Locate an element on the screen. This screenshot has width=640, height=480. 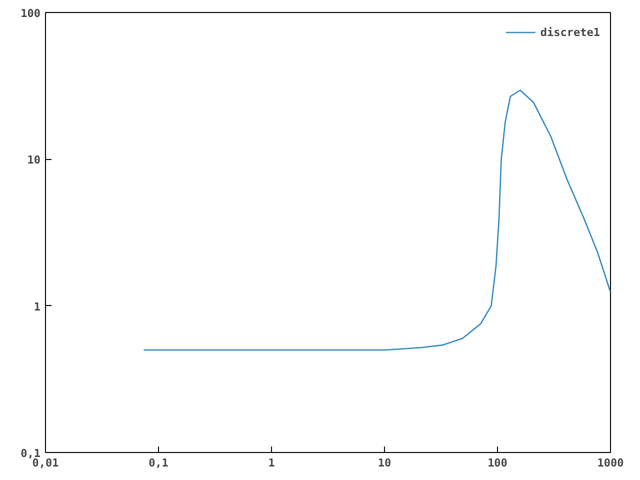
x-tick-label: 0,1 is located at coordinates (158, 463).